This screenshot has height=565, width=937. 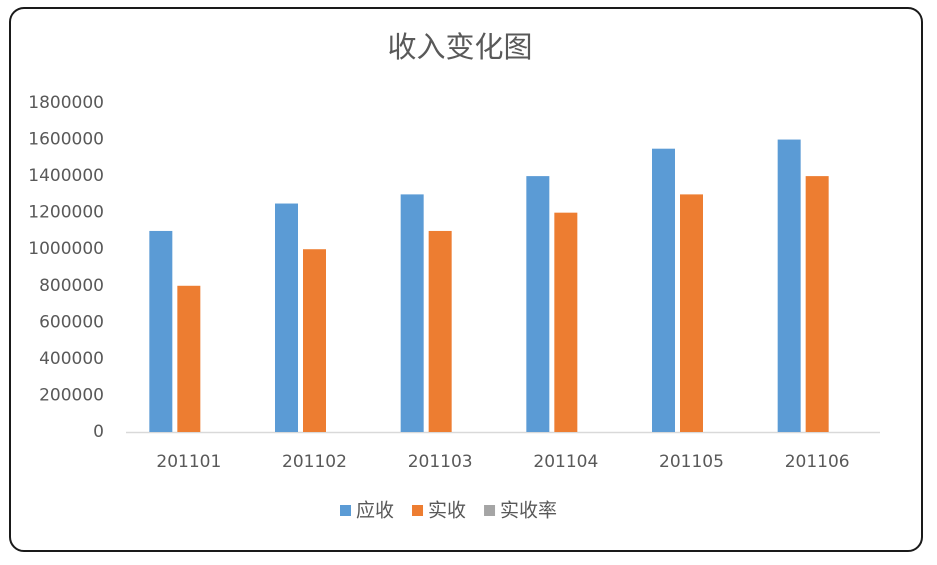 I want to click on x-tick-label: 201105, so click(x=691, y=462).